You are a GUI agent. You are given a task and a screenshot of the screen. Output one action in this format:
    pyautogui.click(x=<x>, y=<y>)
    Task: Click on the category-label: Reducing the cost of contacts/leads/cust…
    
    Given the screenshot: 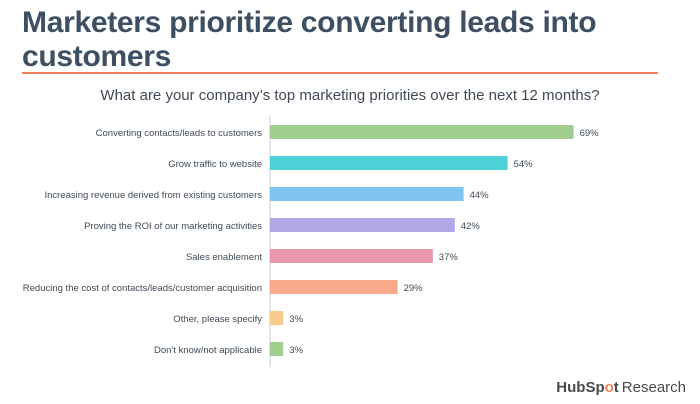 What is the action you would take?
    pyautogui.click(x=142, y=288)
    